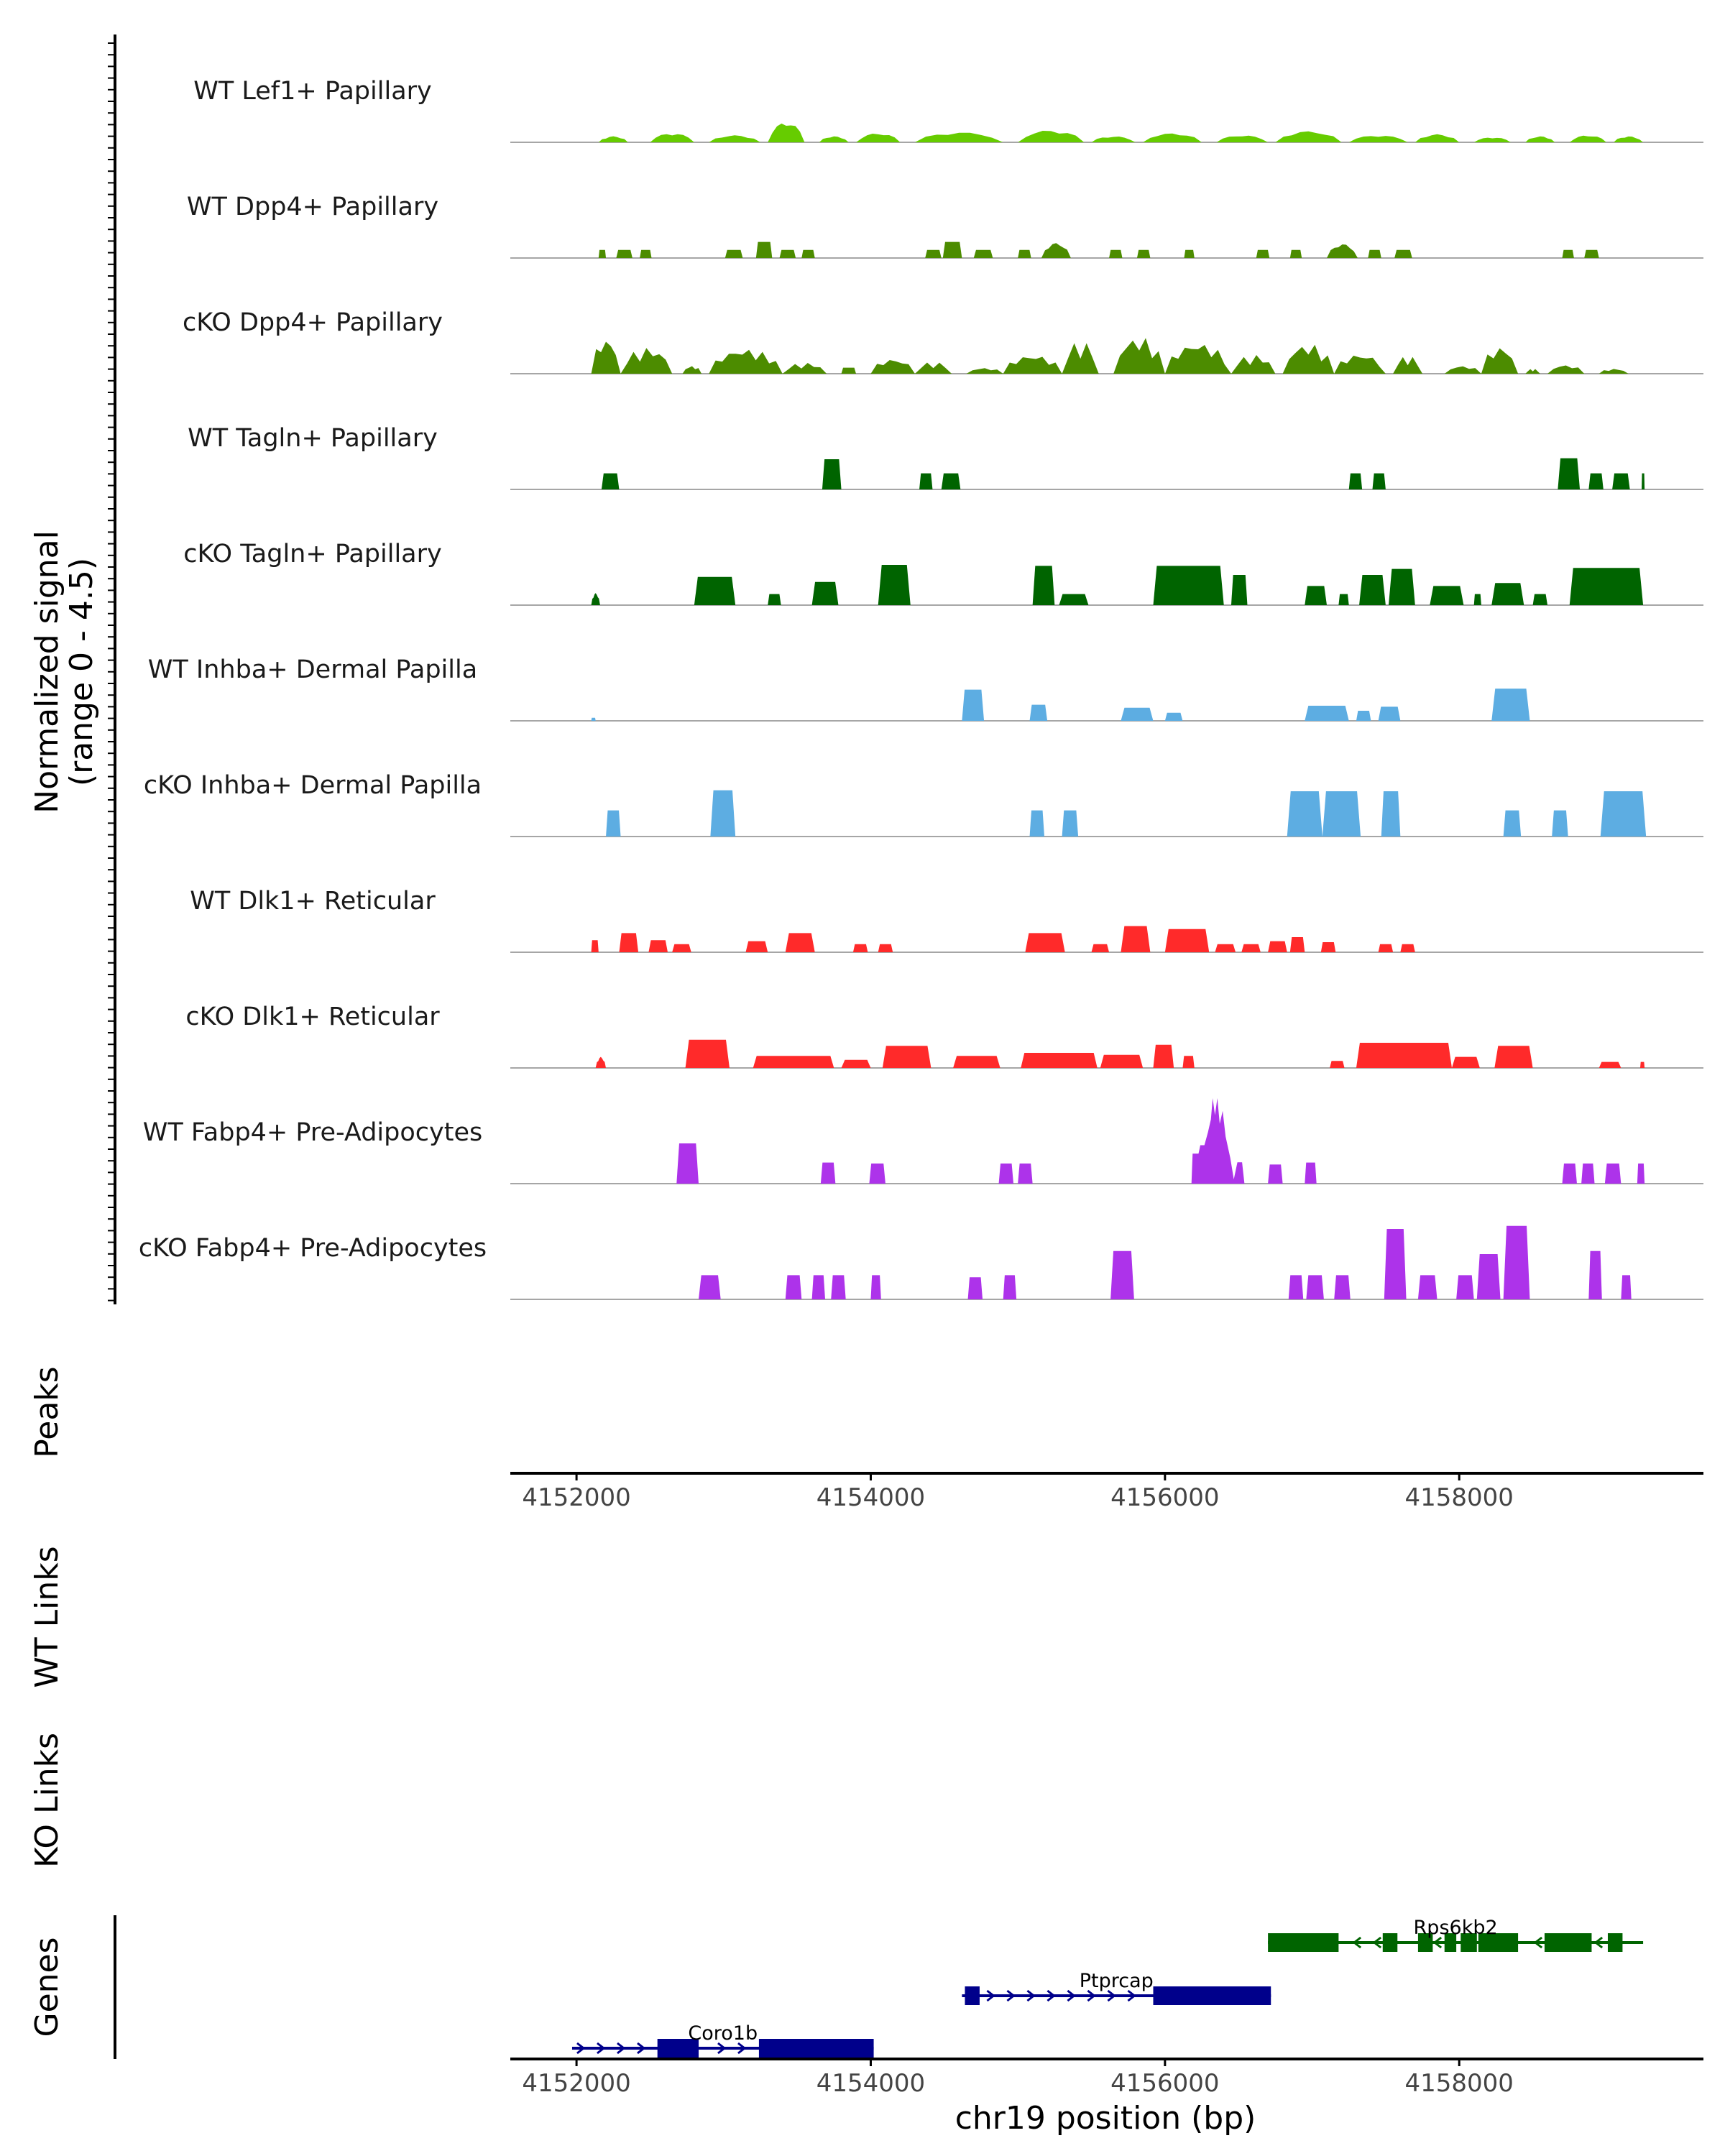 The height and width of the screenshot is (2156, 1725). What do you see at coordinates (312, 91) in the screenshot?
I see `track-label: WT Lef1+ Papillary` at bounding box center [312, 91].